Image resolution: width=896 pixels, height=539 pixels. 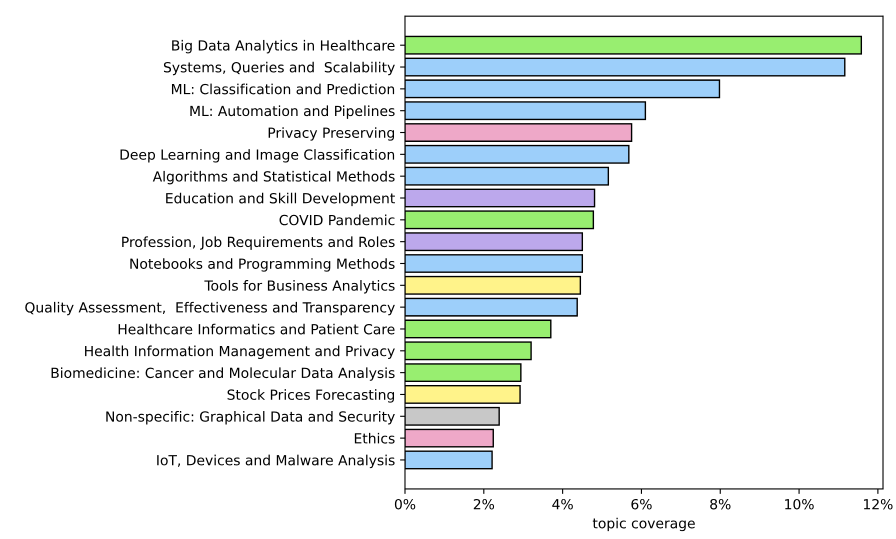 What do you see at coordinates (283, 47) in the screenshot?
I see `y-tick-label: Big Data Analytics in Healthcare` at bounding box center [283, 47].